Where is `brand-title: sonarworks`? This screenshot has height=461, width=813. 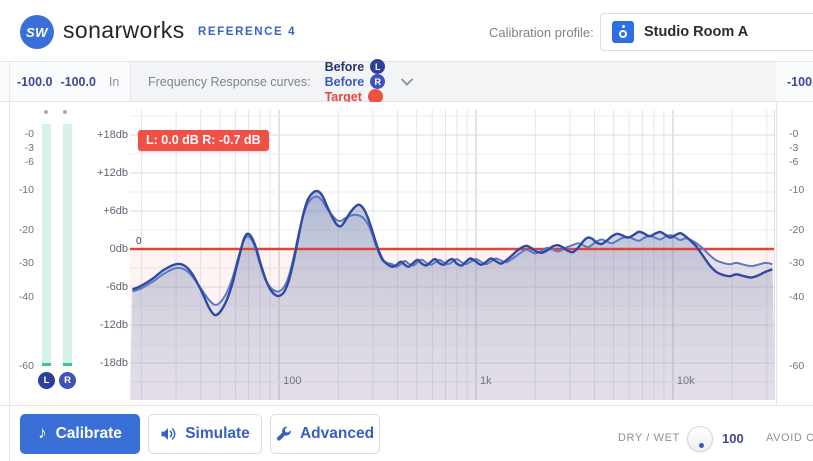 brand-title: sonarworks is located at coordinates (124, 30).